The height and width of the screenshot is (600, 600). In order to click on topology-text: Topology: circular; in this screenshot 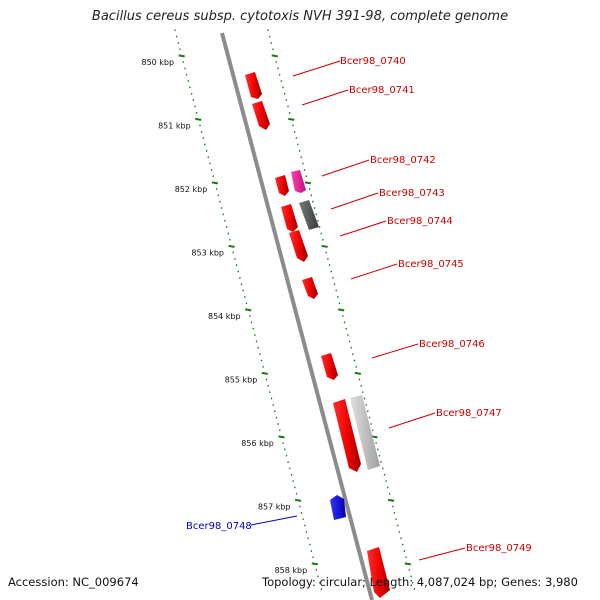, I will do `click(314, 582)`.